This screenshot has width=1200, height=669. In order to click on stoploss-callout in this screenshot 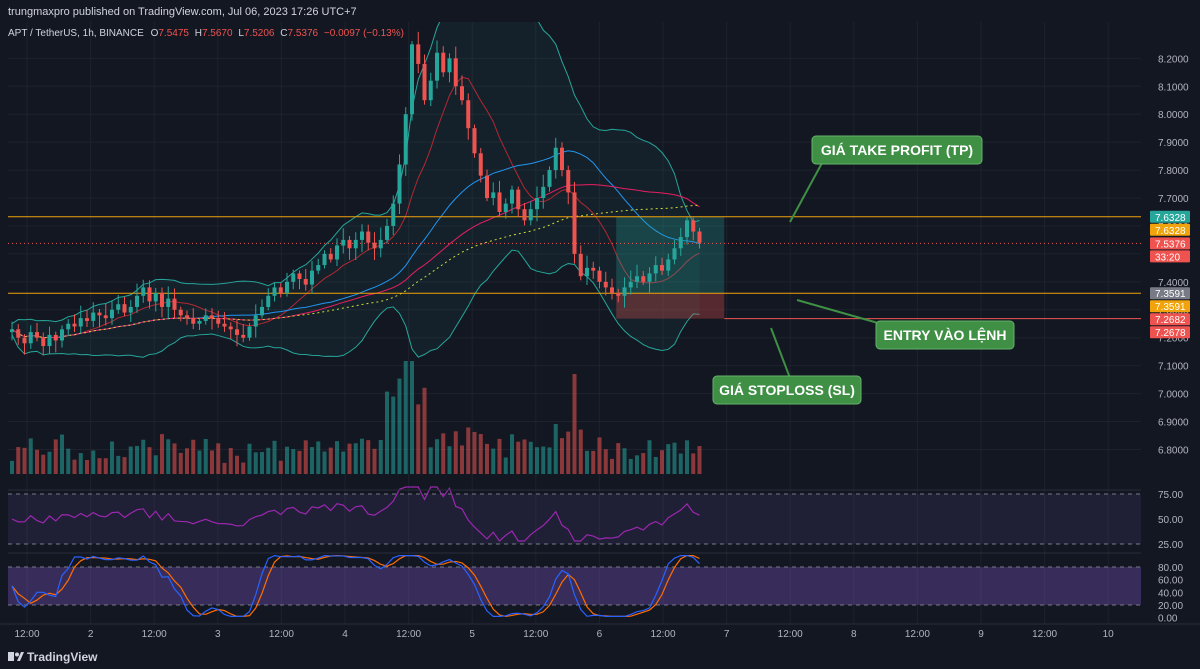, I will do `click(787, 390)`.